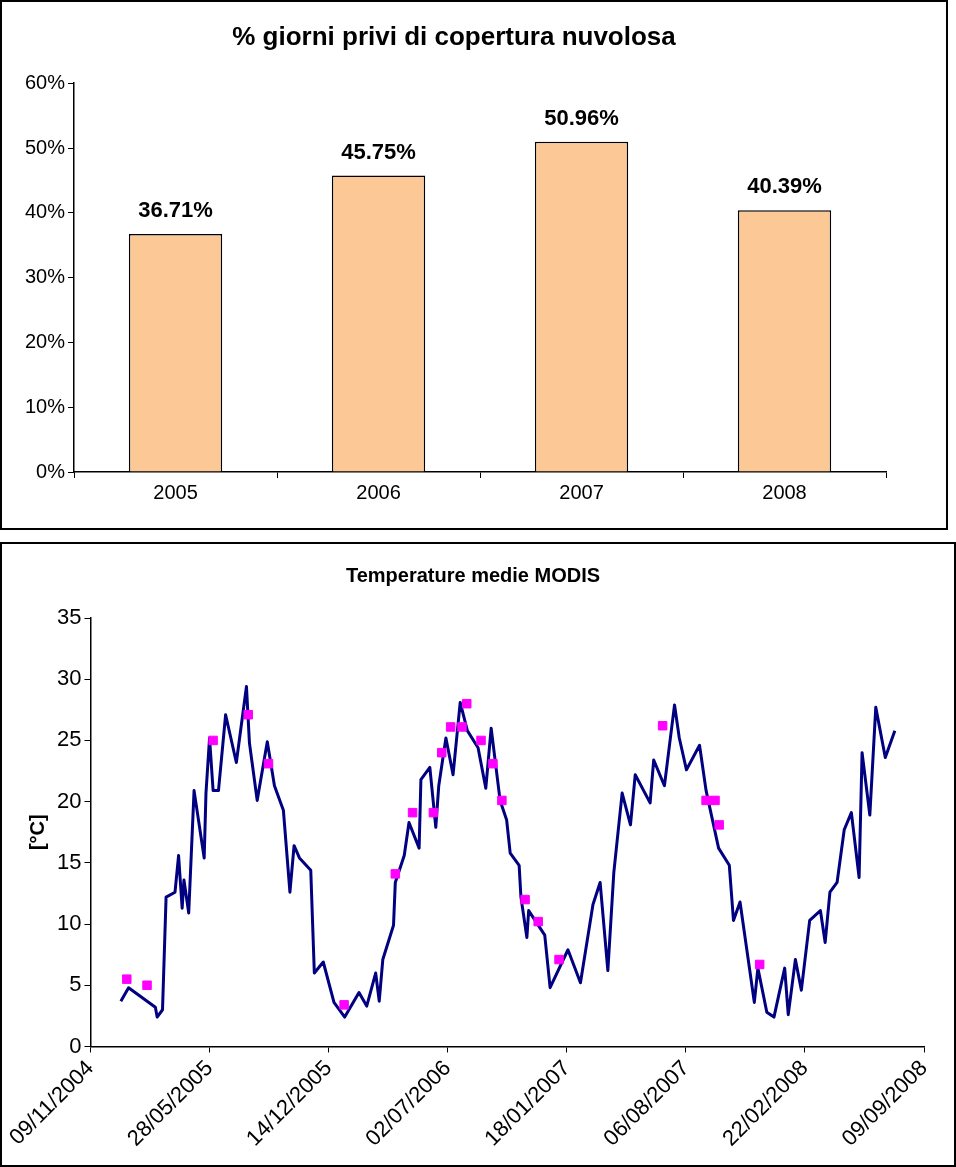 The width and height of the screenshot is (956, 1167). What do you see at coordinates (454, 35) in the screenshot?
I see `chart-title: % giorni privi di copertura nuvolosa` at bounding box center [454, 35].